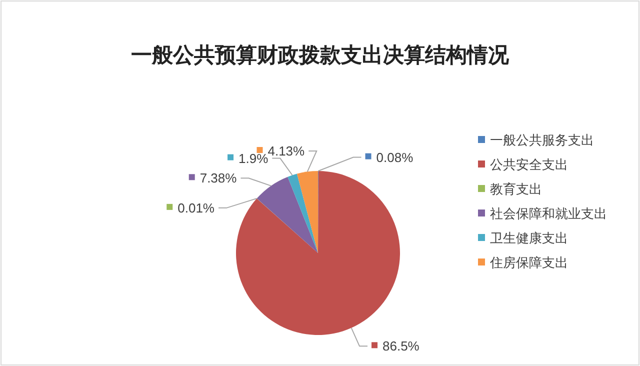 This screenshot has width=640, height=366. Describe the element at coordinates (287, 151) in the screenshot. I see `data-label: 4.13%` at that location.